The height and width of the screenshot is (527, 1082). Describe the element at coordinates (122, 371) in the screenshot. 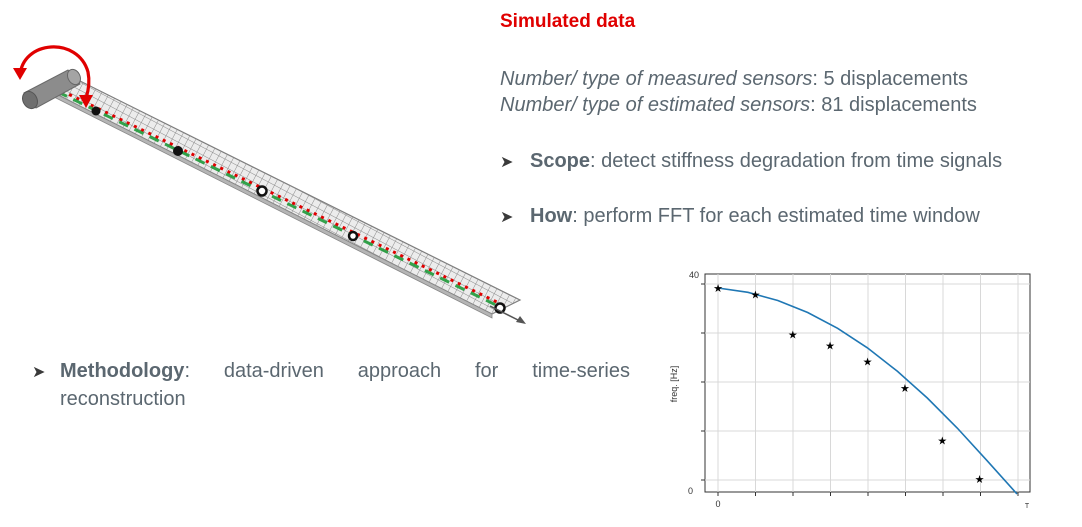

I see `methodology-key: Methodology` at that location.